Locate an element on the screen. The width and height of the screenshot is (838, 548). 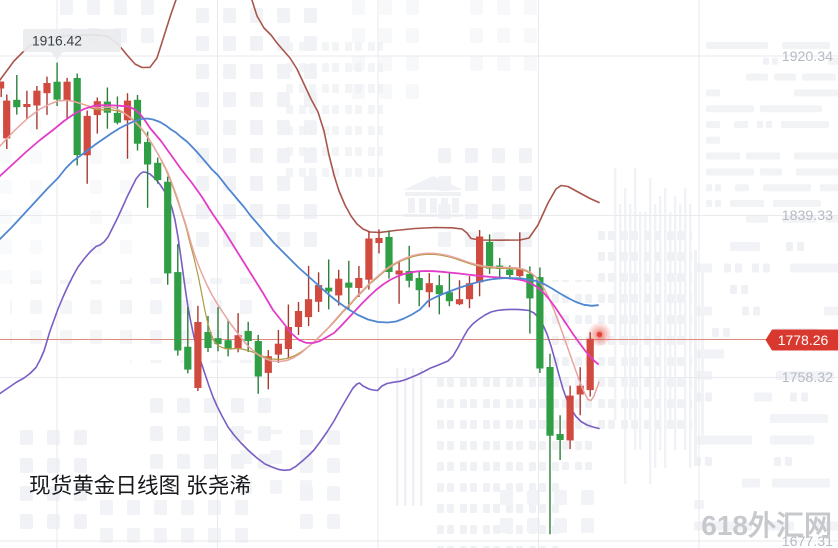
svg-text: 现货黄金日线图 张尧浠 is located at coordinates (140, 485).